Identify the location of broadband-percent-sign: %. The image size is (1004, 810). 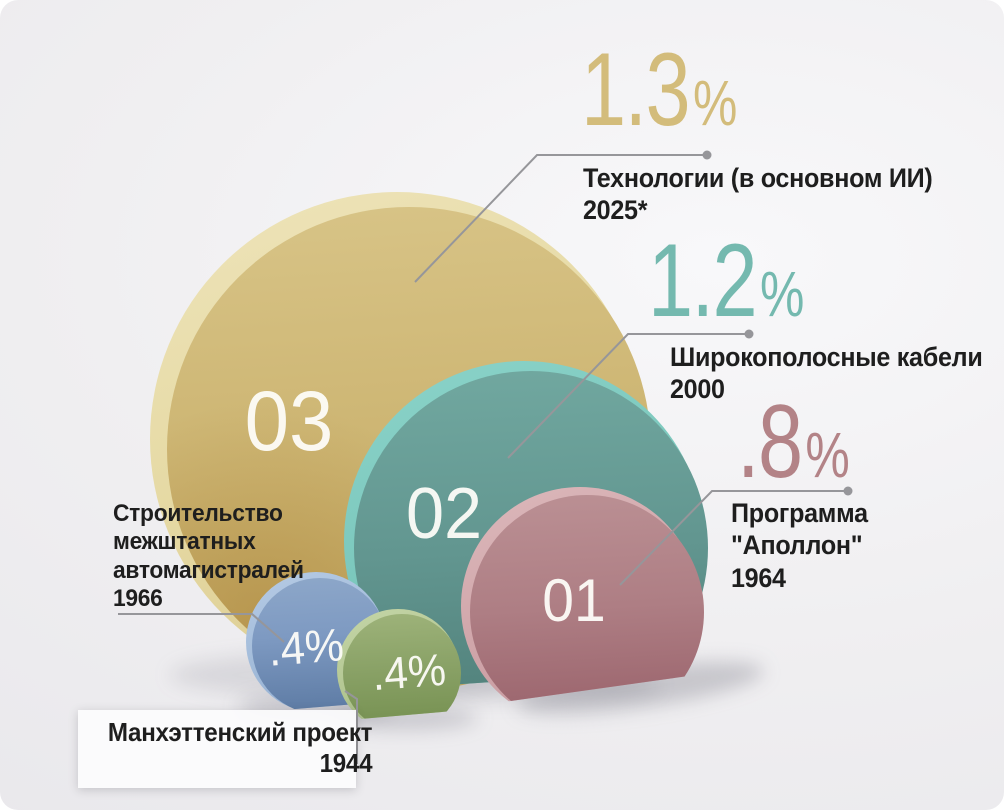
(782, 294).